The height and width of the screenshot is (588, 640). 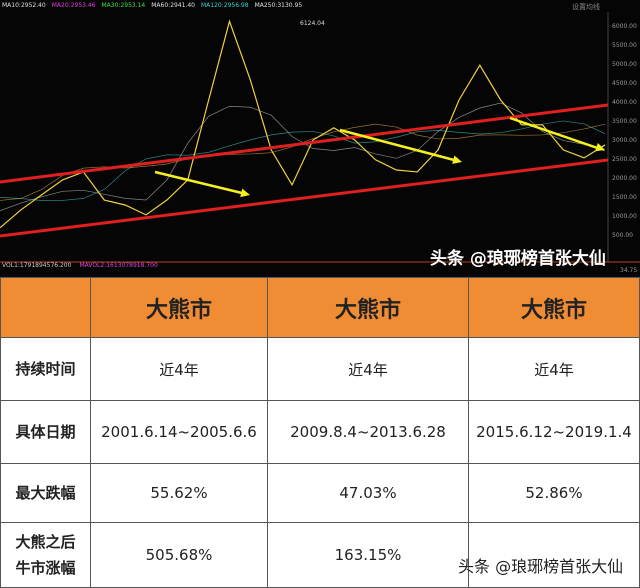 I want to click on y-tick-label: 2000.00, so click(x=624, y=178).